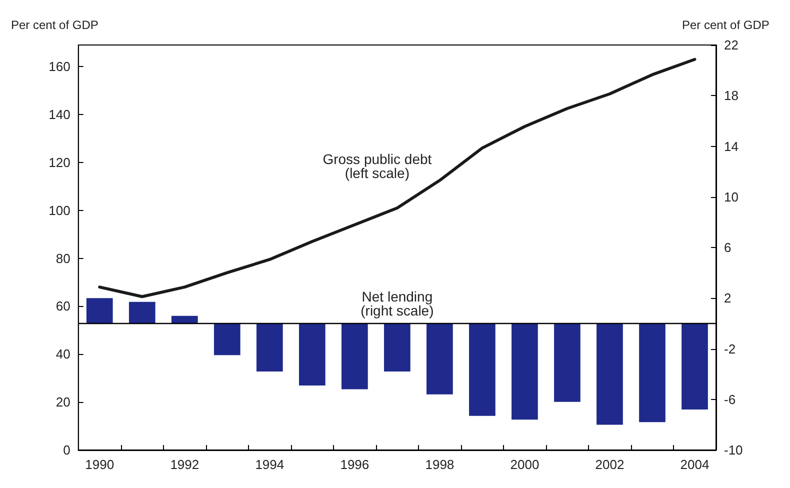 The width and height of the screenshot is (790, 488). What do you see at coordinates (730, 348) in the screenshot?
I see `y2-tick-label: -2` at bounding box center [730, 348].